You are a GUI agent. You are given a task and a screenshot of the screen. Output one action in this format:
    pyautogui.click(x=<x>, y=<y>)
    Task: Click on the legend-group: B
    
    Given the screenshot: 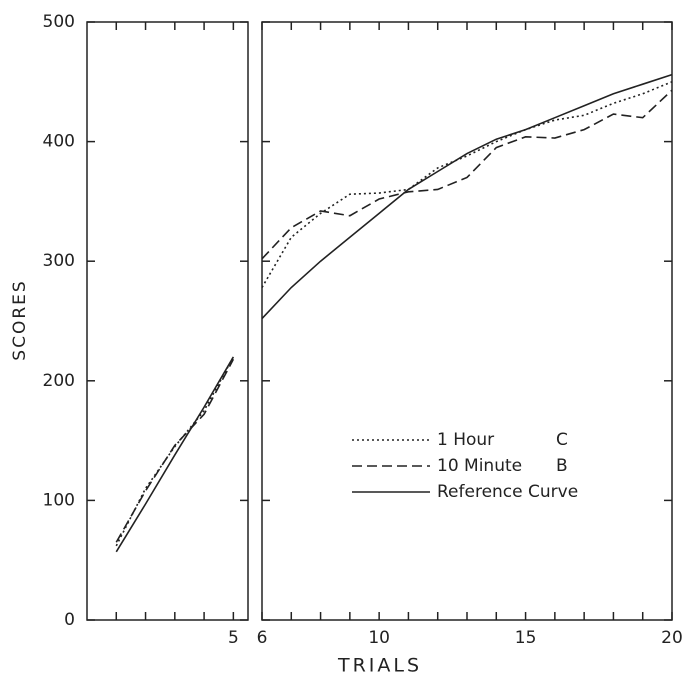 What is the action you would take?
    pyautogui.click(x=562, y=466)
    